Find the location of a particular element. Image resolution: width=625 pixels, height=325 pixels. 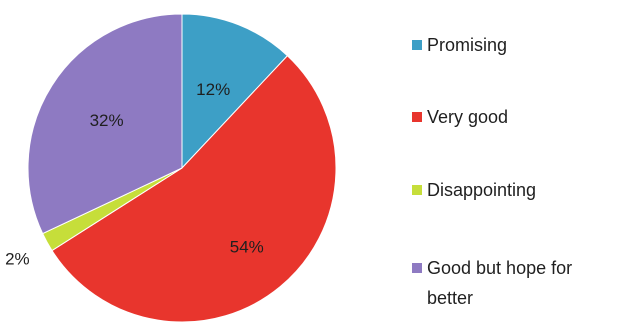

legend-label: Very good is located at coordinates (467, 117).